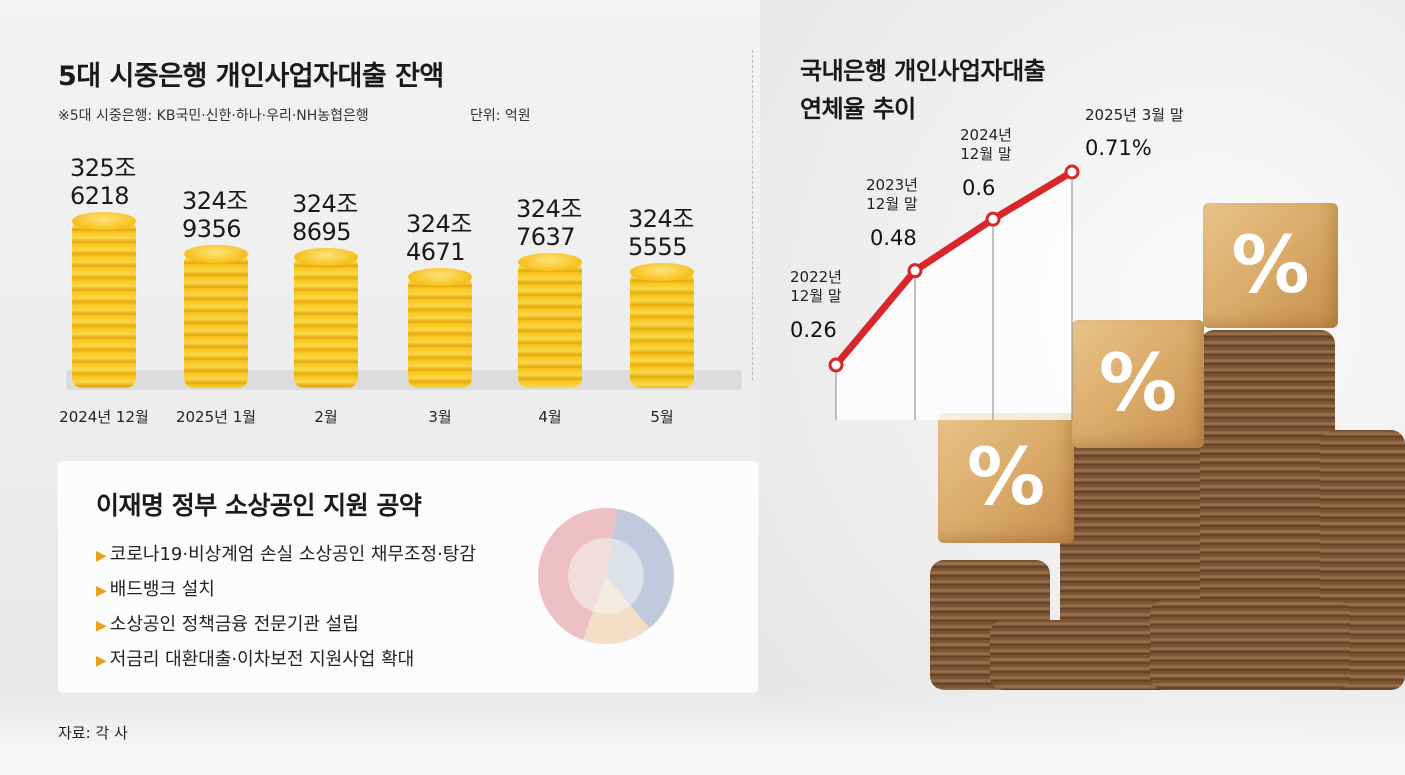 This screenshot has width=1405, height=775. What do you see at coordinates (813, 330) in the screenshot?
I see `point-value-label: 0.26` at bounding box center [813, 330].